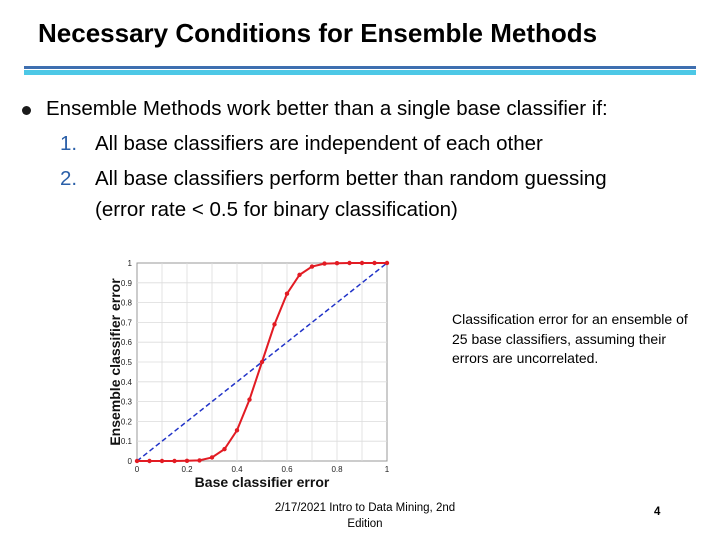 This screenshot has width=720, height=540. I want to click on title-rule-dark, so click(360, 67).